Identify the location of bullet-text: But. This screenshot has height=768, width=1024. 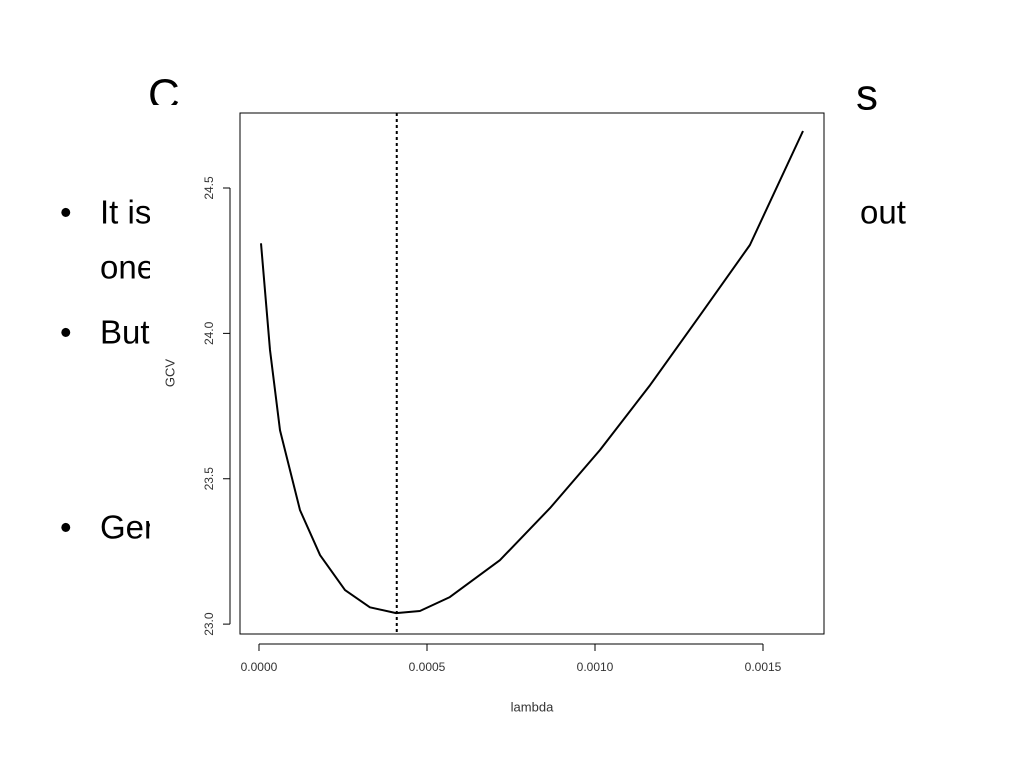
(125, 332).